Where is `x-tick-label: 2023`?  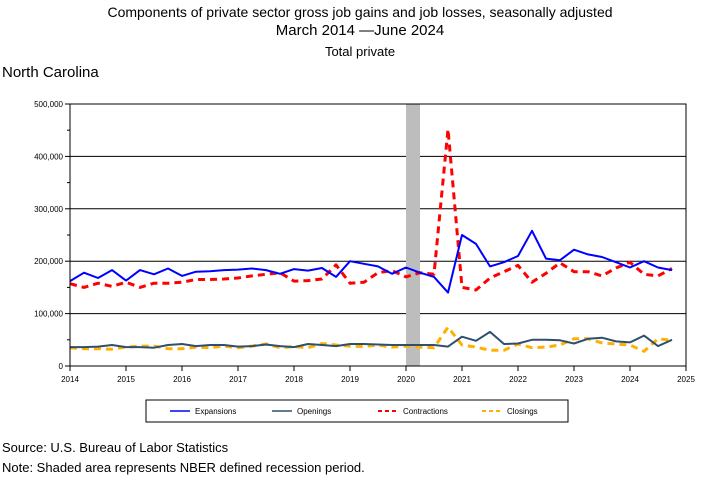
x-tick-label: 2023 is located at coordinates (574, 379).